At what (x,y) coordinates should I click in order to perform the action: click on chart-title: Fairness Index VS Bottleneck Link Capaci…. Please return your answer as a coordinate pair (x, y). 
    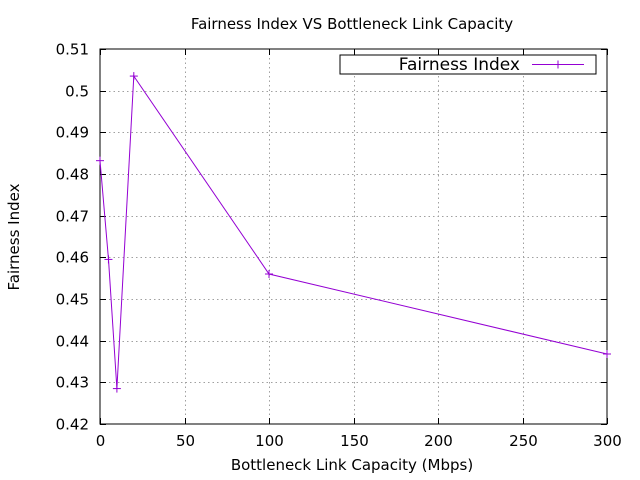
    Looking at the image, I should click on (352, 24).